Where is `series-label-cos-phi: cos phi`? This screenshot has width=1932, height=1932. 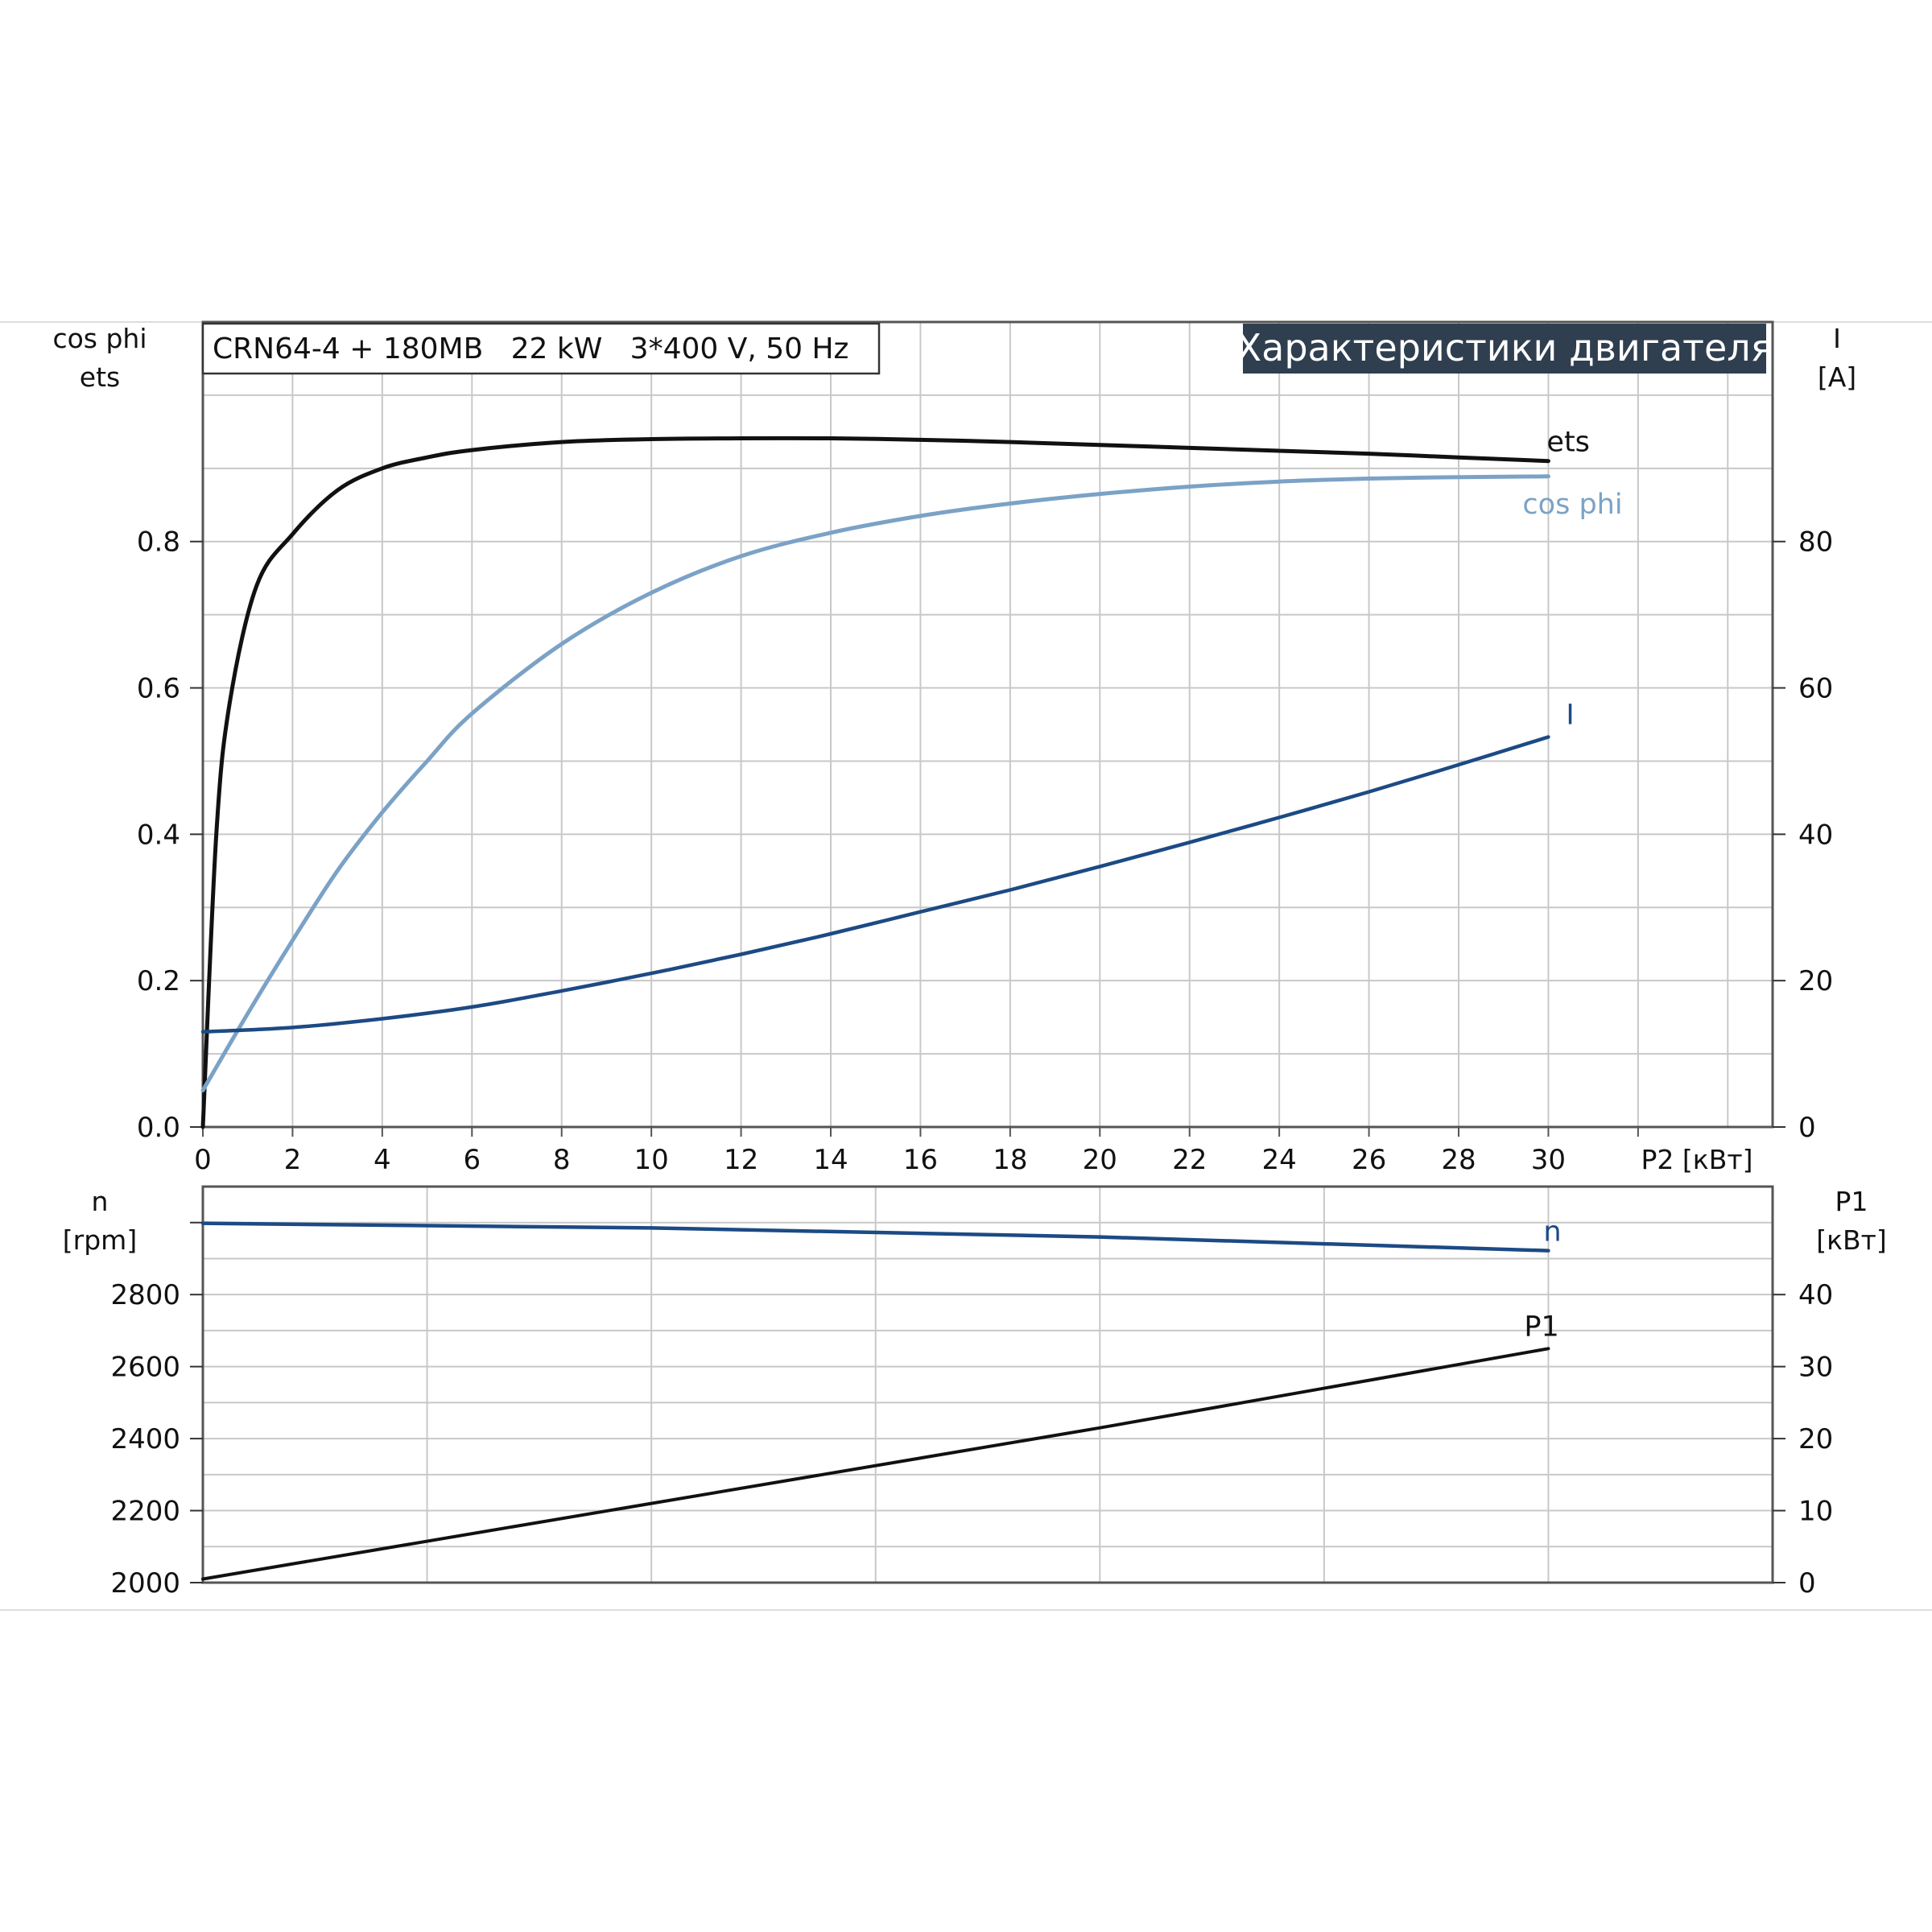 series-label-cos-phi: cos phi is located at coordinates (1572, 505).